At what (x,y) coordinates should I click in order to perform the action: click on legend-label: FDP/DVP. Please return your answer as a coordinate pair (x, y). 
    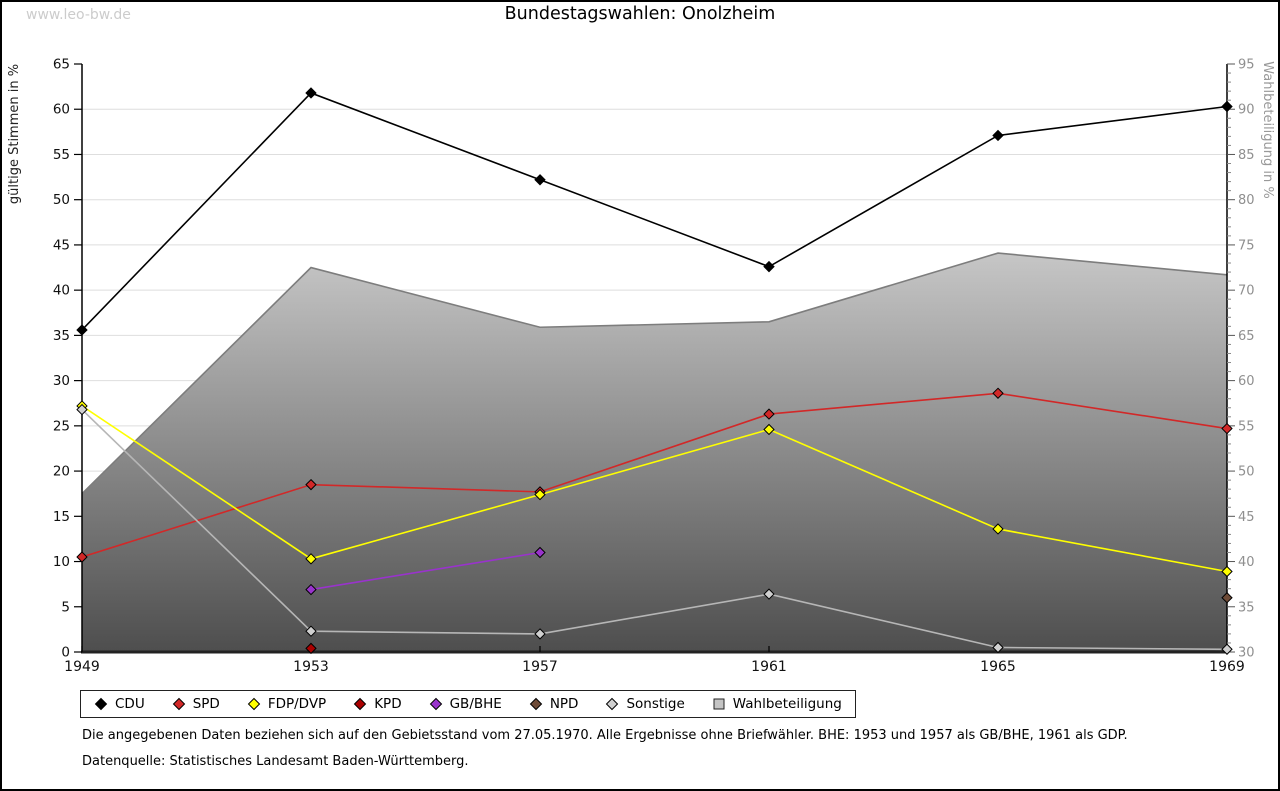
    Looking at the image, I should click on (297, 704).